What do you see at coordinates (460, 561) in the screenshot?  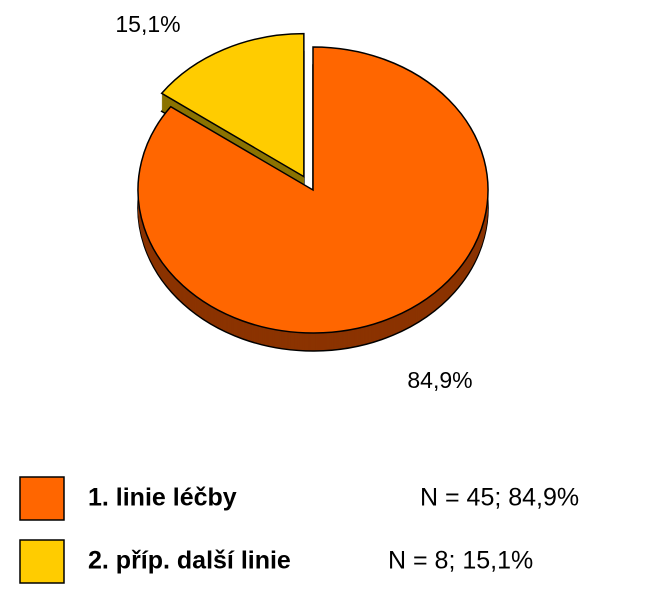 I see `legend-detail: N = 8; 15,1%` at bounding box center [460, 561].